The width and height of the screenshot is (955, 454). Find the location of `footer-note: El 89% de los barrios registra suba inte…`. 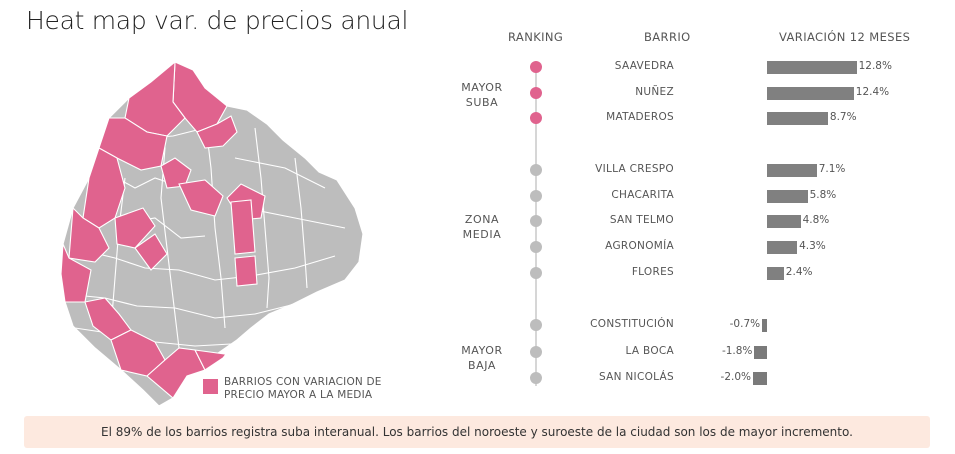

footer-note: El 89% de los barrios registra suba inte… is located at coordinates (477, 432).